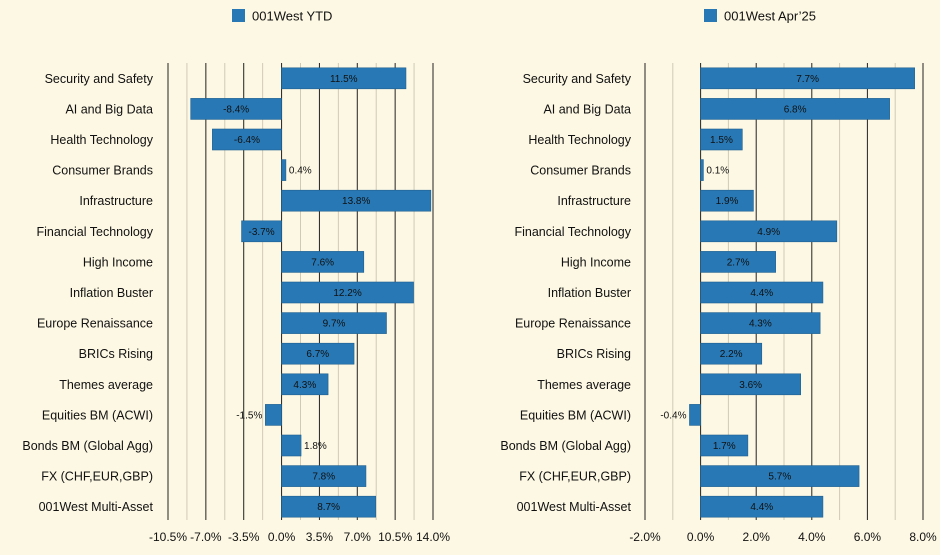 The image size is (940, 555). I want to click on data-label: 7.8%, so click(323, 477).